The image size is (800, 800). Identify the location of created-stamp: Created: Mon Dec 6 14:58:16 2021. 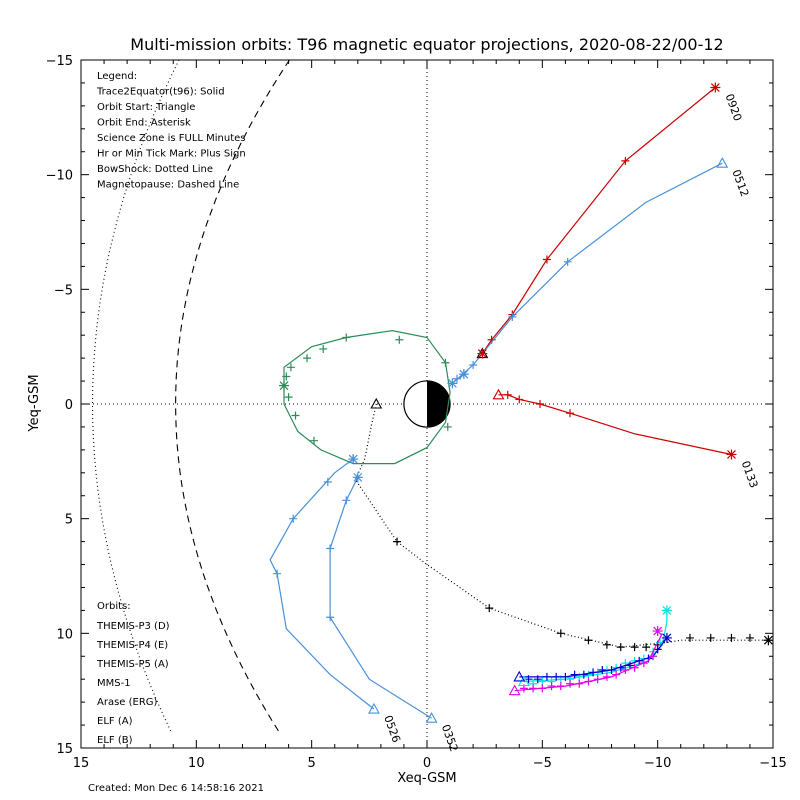
(176, 788).